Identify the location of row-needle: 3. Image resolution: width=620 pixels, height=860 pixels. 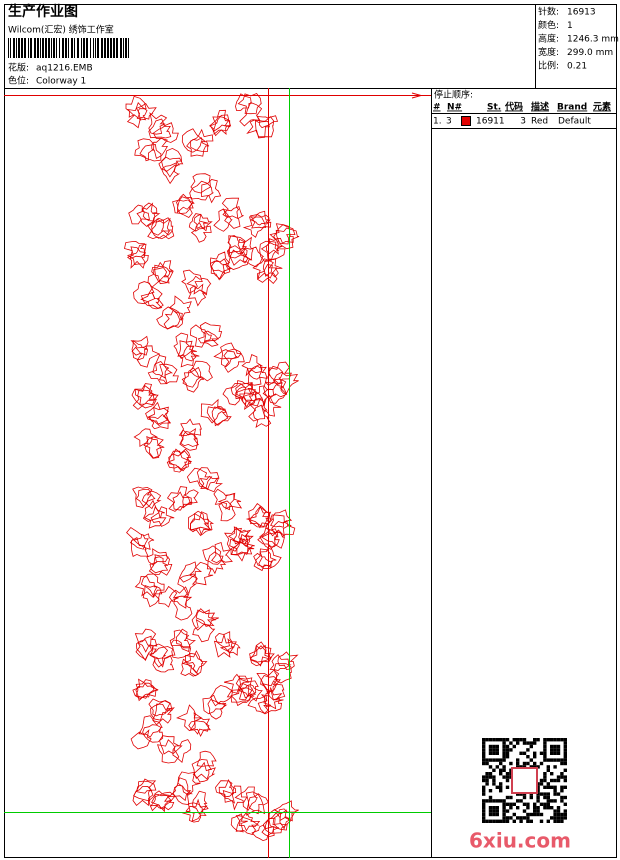
(449, 122).